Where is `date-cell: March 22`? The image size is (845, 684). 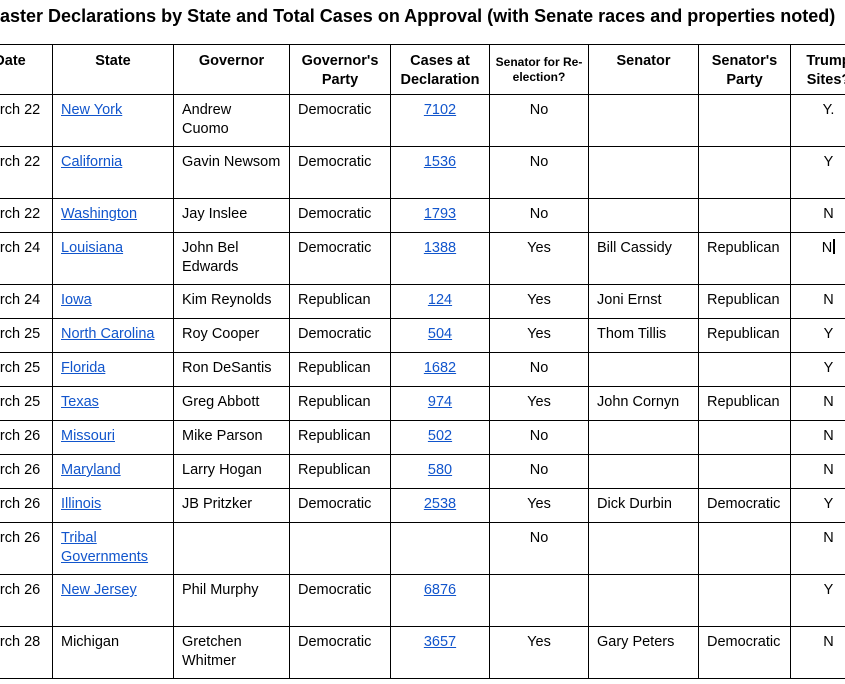
date-cell: March 22 is located at coordinates (26, 215).